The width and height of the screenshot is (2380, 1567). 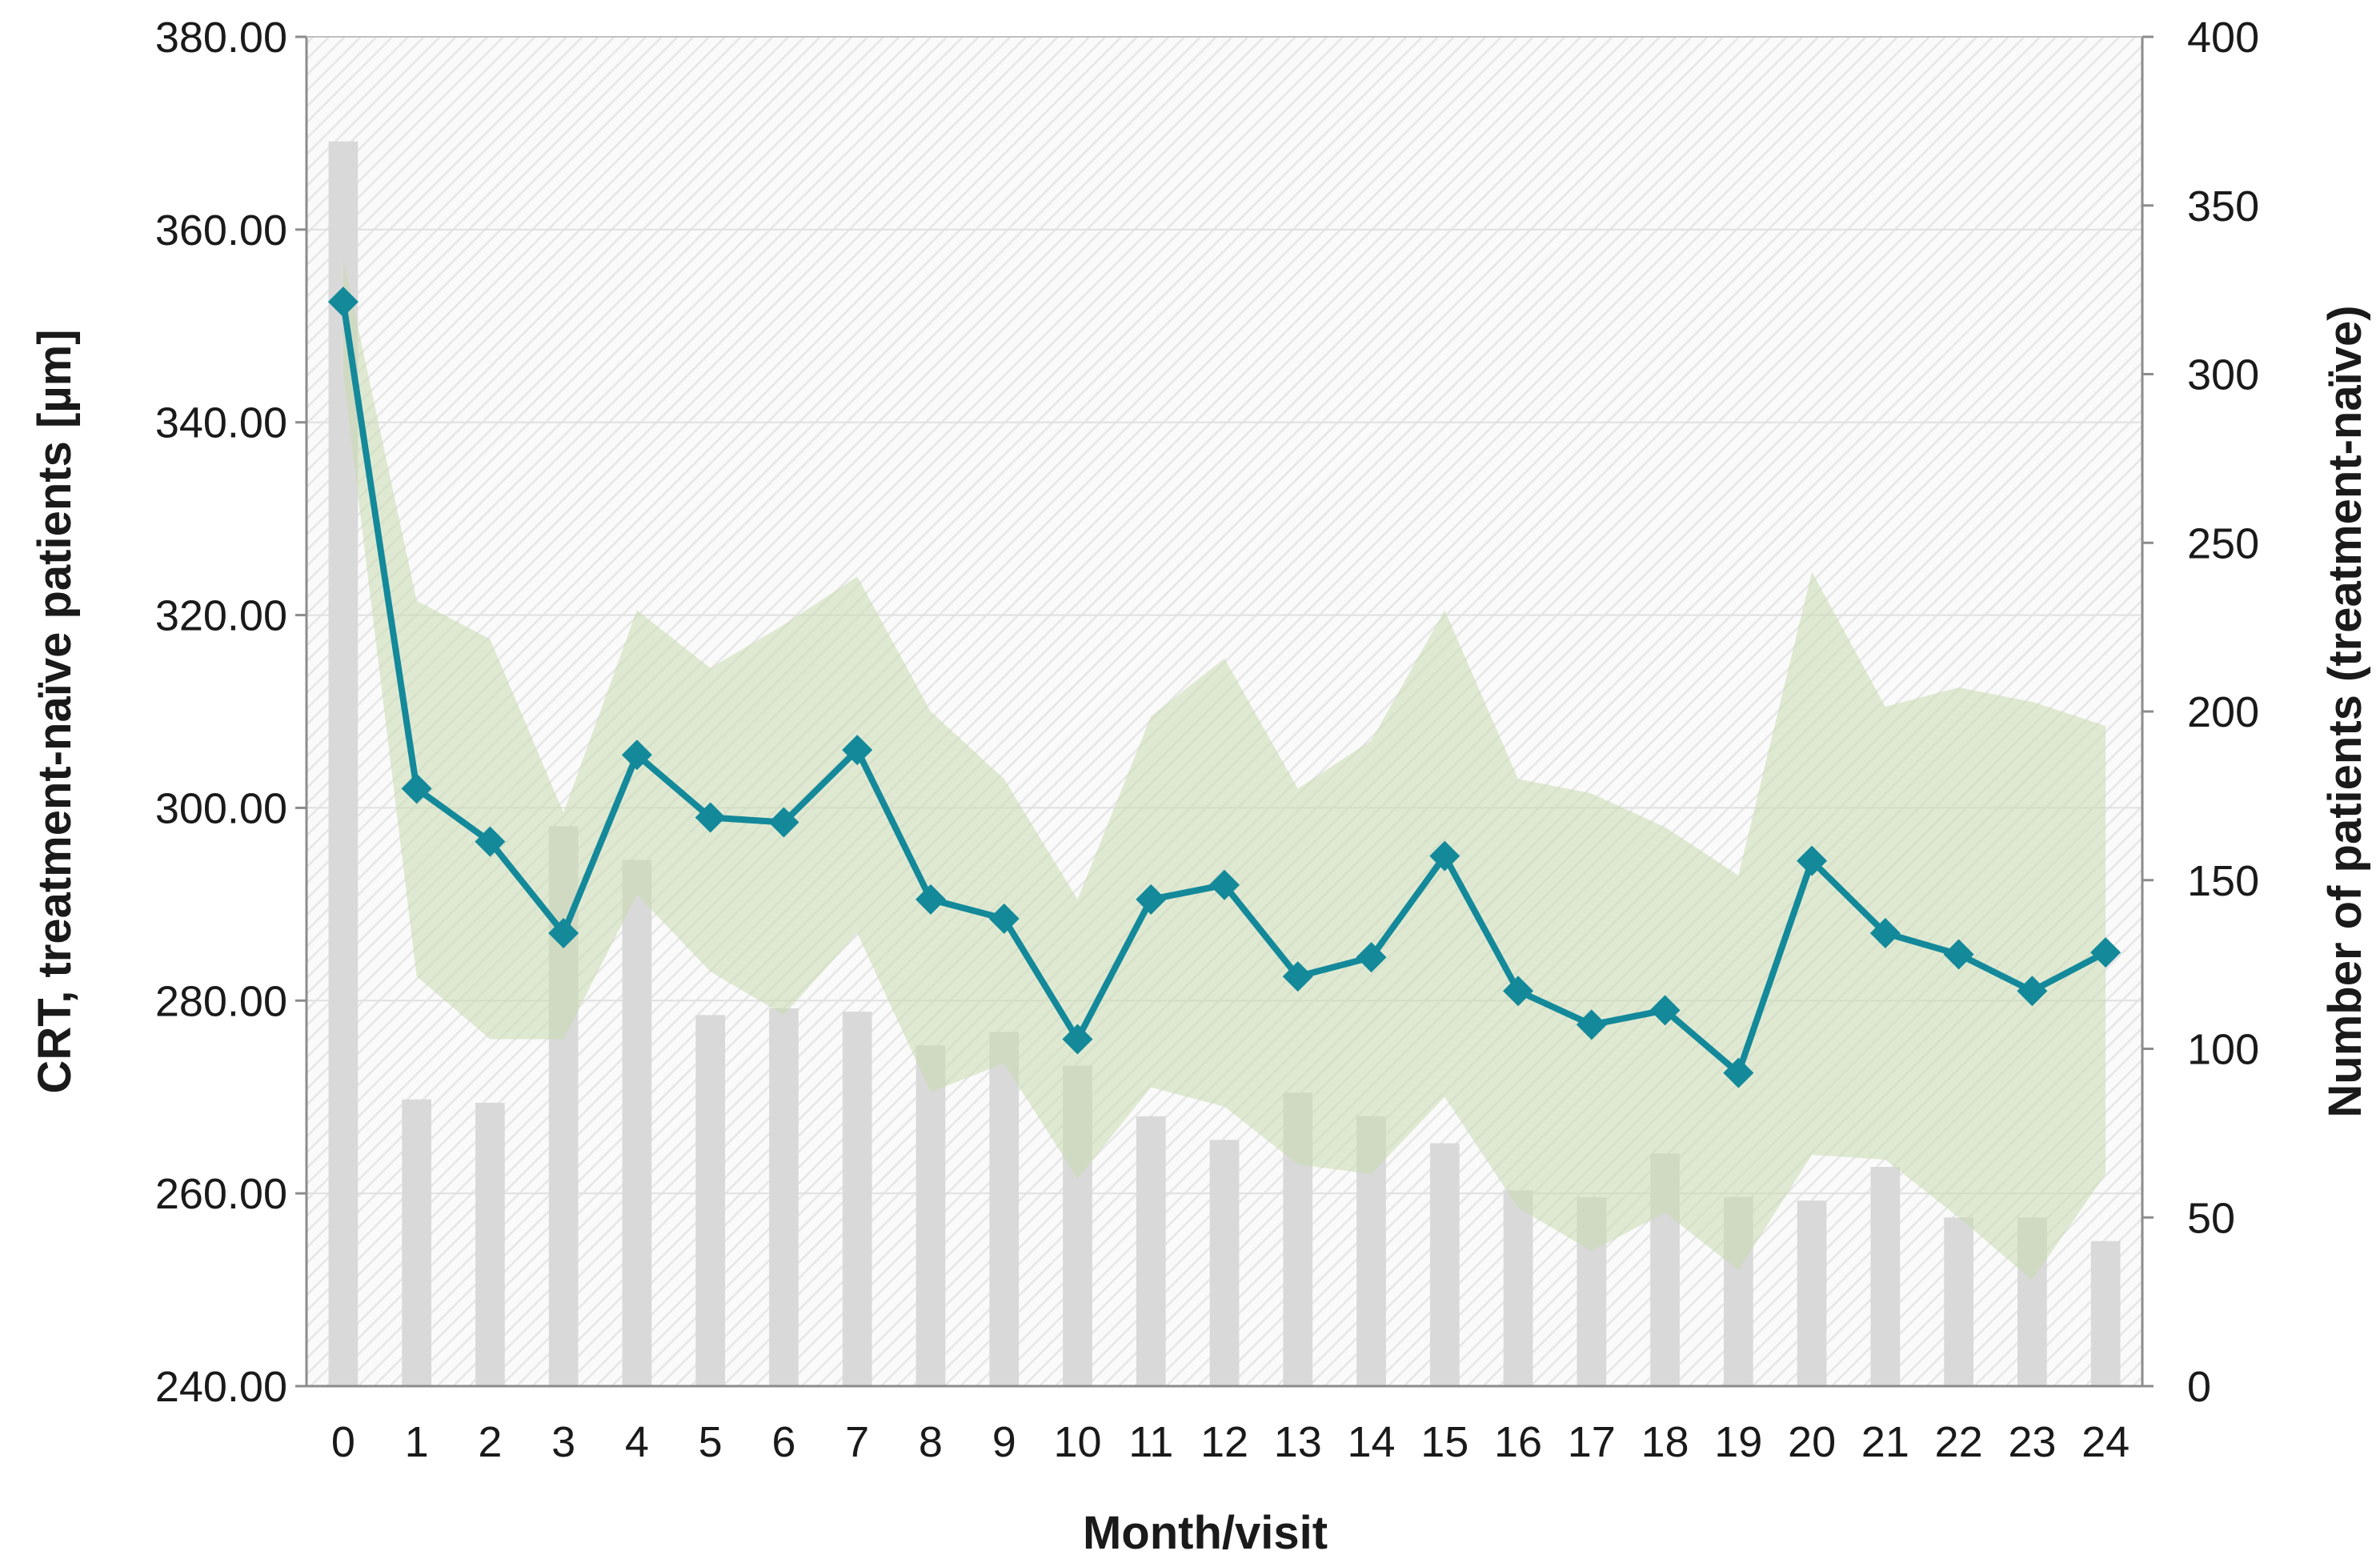 I want to click on y-tick-label-6: 360.00, so click(x=221, y=230).